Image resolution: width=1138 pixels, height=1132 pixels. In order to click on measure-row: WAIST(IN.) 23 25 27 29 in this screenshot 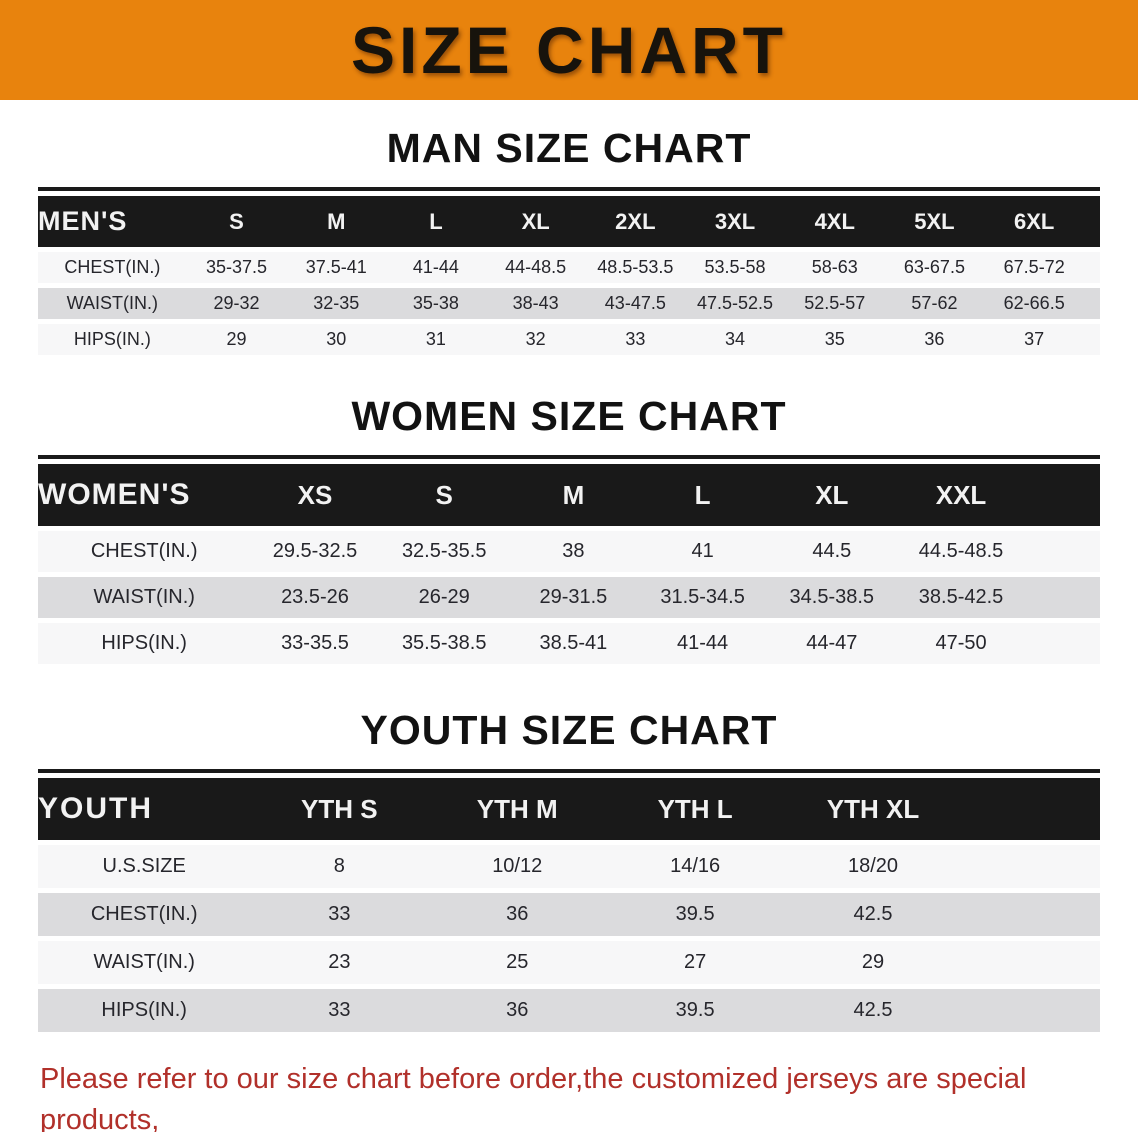, I will do `click(569, 962)`.